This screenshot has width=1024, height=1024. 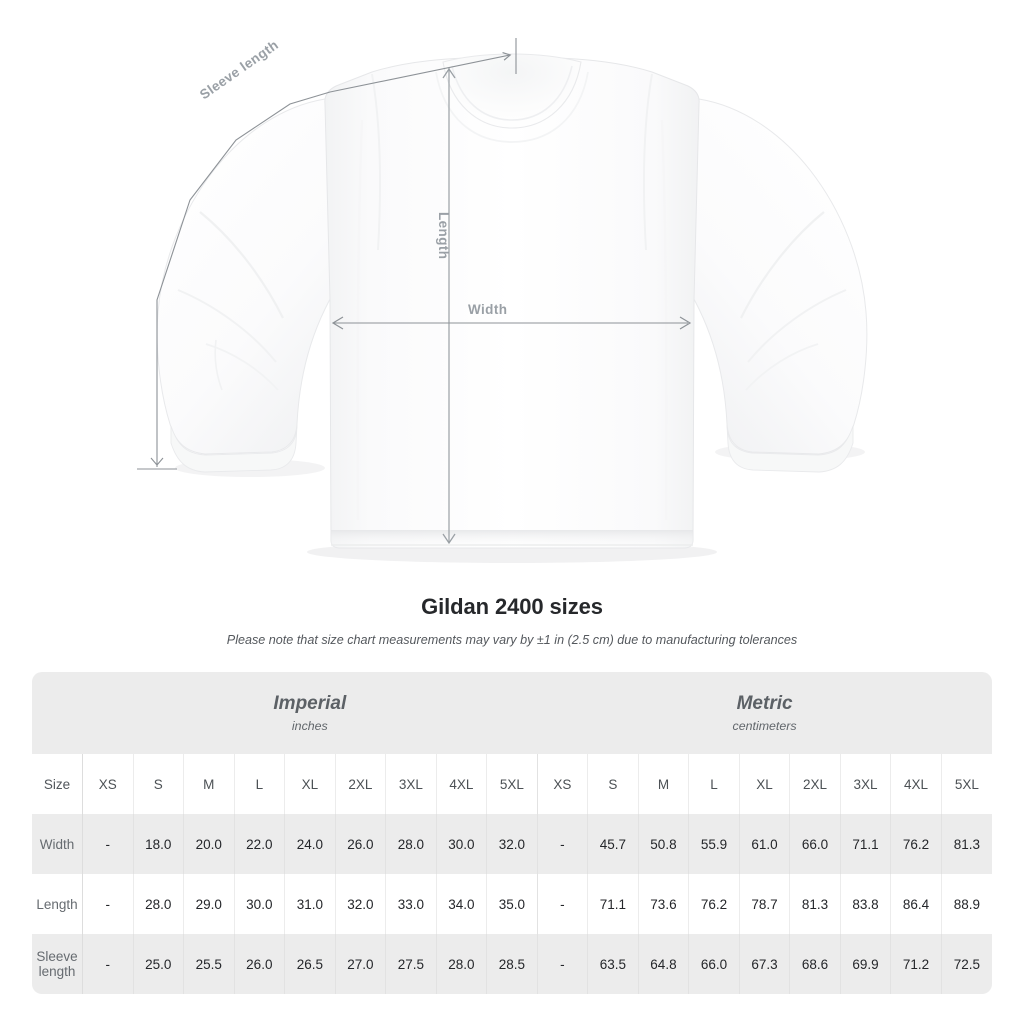 I want to click on width-imperial-m: 20.0, so click(x=209, y=844).